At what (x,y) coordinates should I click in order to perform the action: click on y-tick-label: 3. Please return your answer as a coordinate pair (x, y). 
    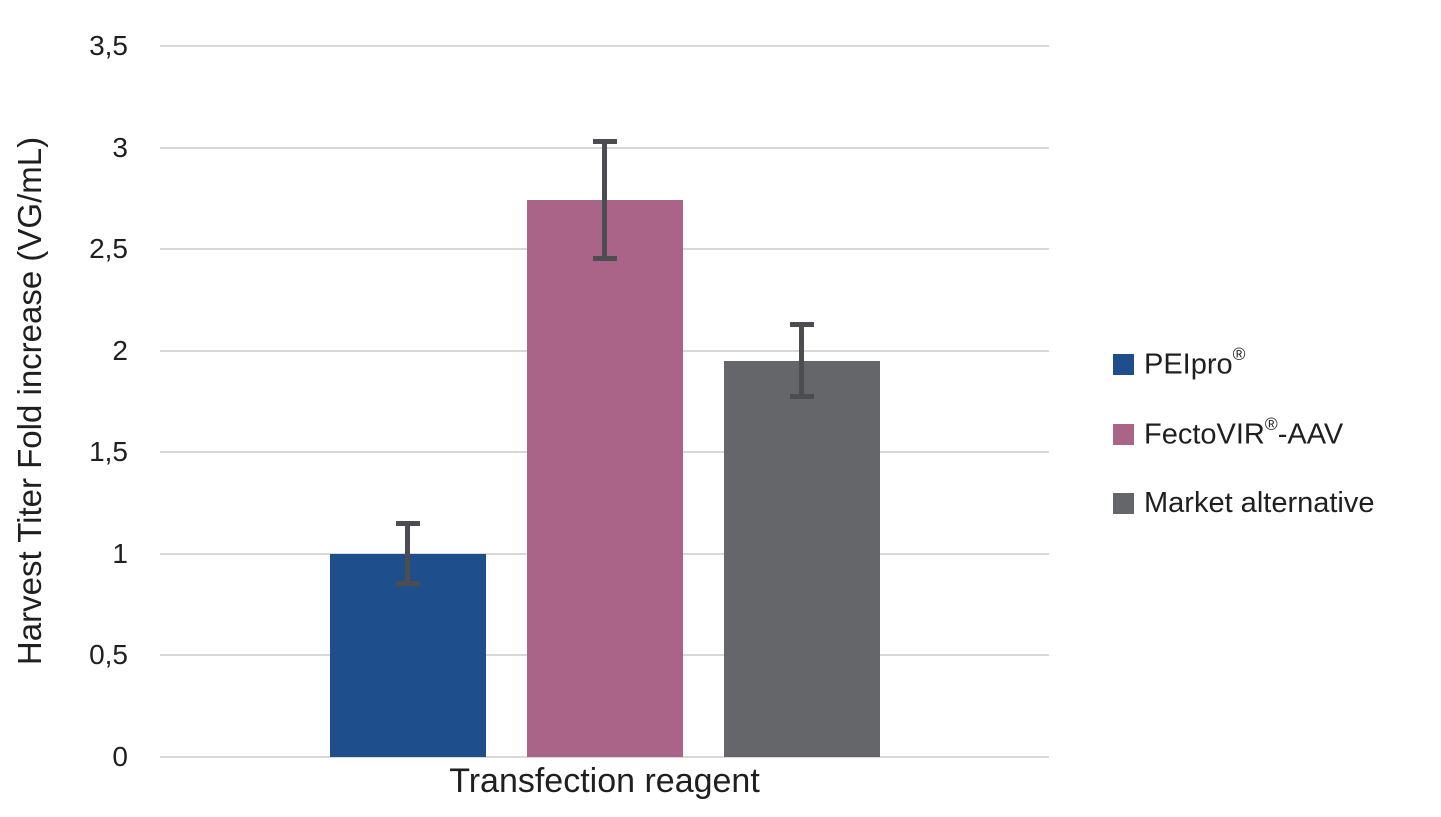
    Looking at the image, I should click on (120, 147).